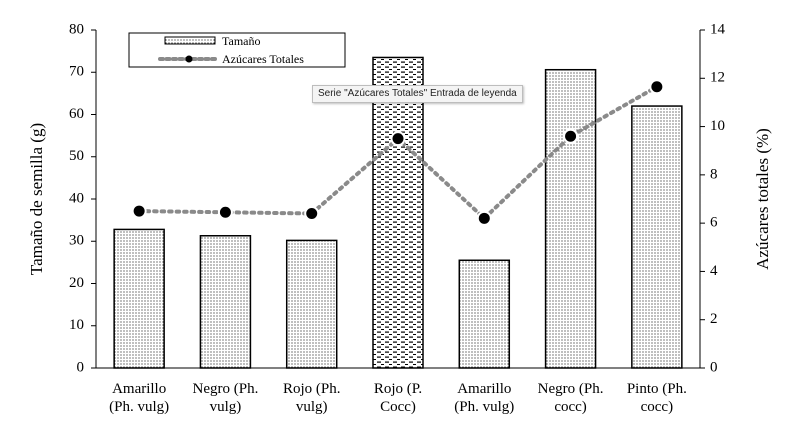 This screenshot has height=429, width=786. What do you see at coordinates (312, 398) in the screenshot?
I see `category-label-3: Rojo (Ph. vulg)` at bounding box center [312, 398].